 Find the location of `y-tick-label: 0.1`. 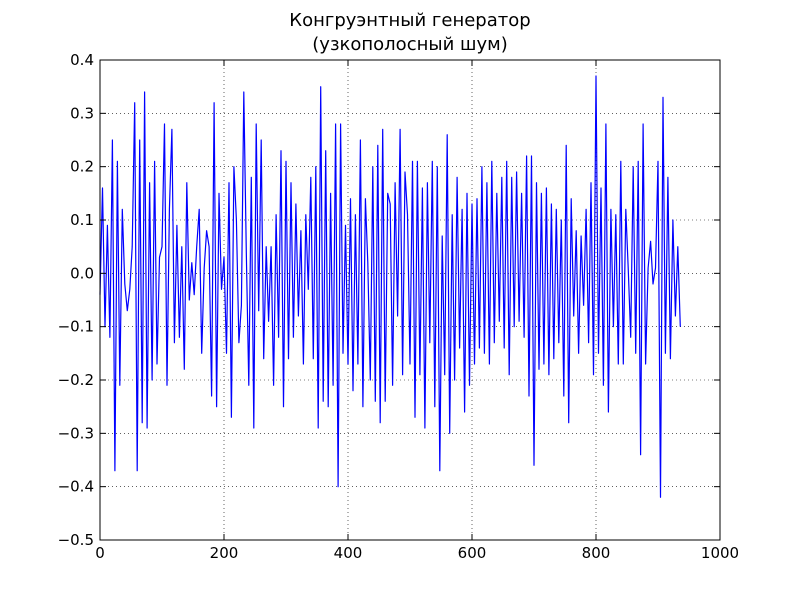

y-tick-label: 0.1 is located at coordinates (82, 220).